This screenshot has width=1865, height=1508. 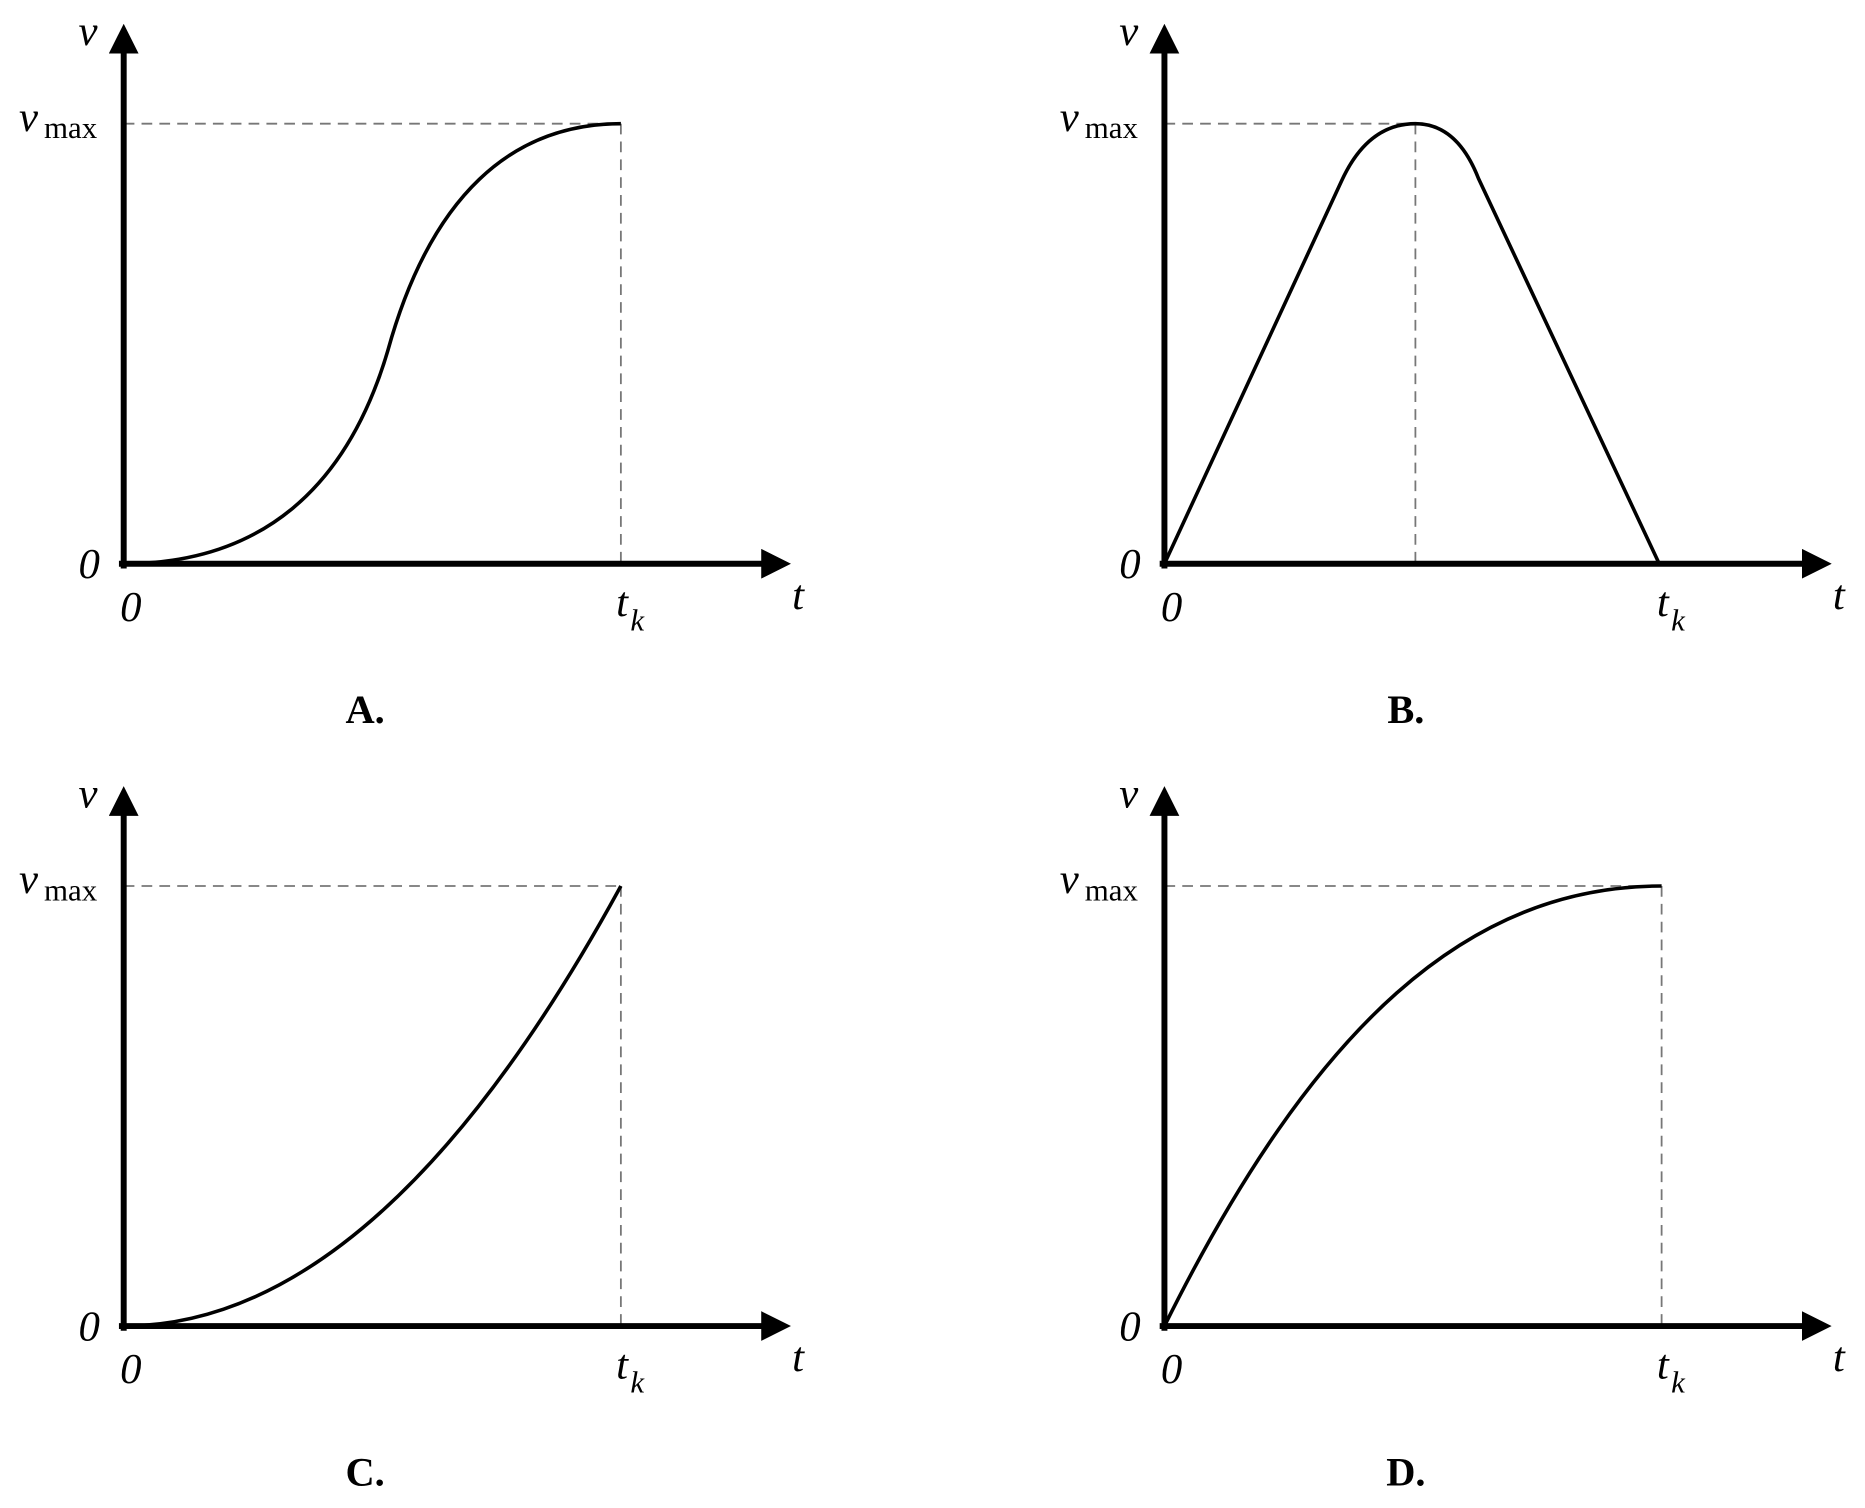 I want to click on option-label: C., so click(x=365, y=1471).